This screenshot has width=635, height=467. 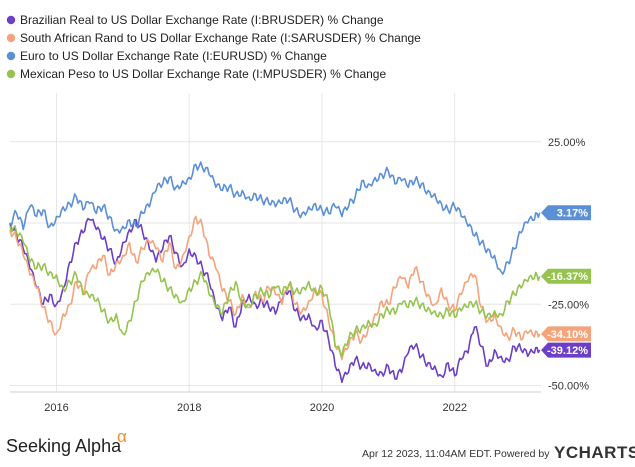 I want to click on end-label-text-2: 3.17%, so click(x=572, y=214).